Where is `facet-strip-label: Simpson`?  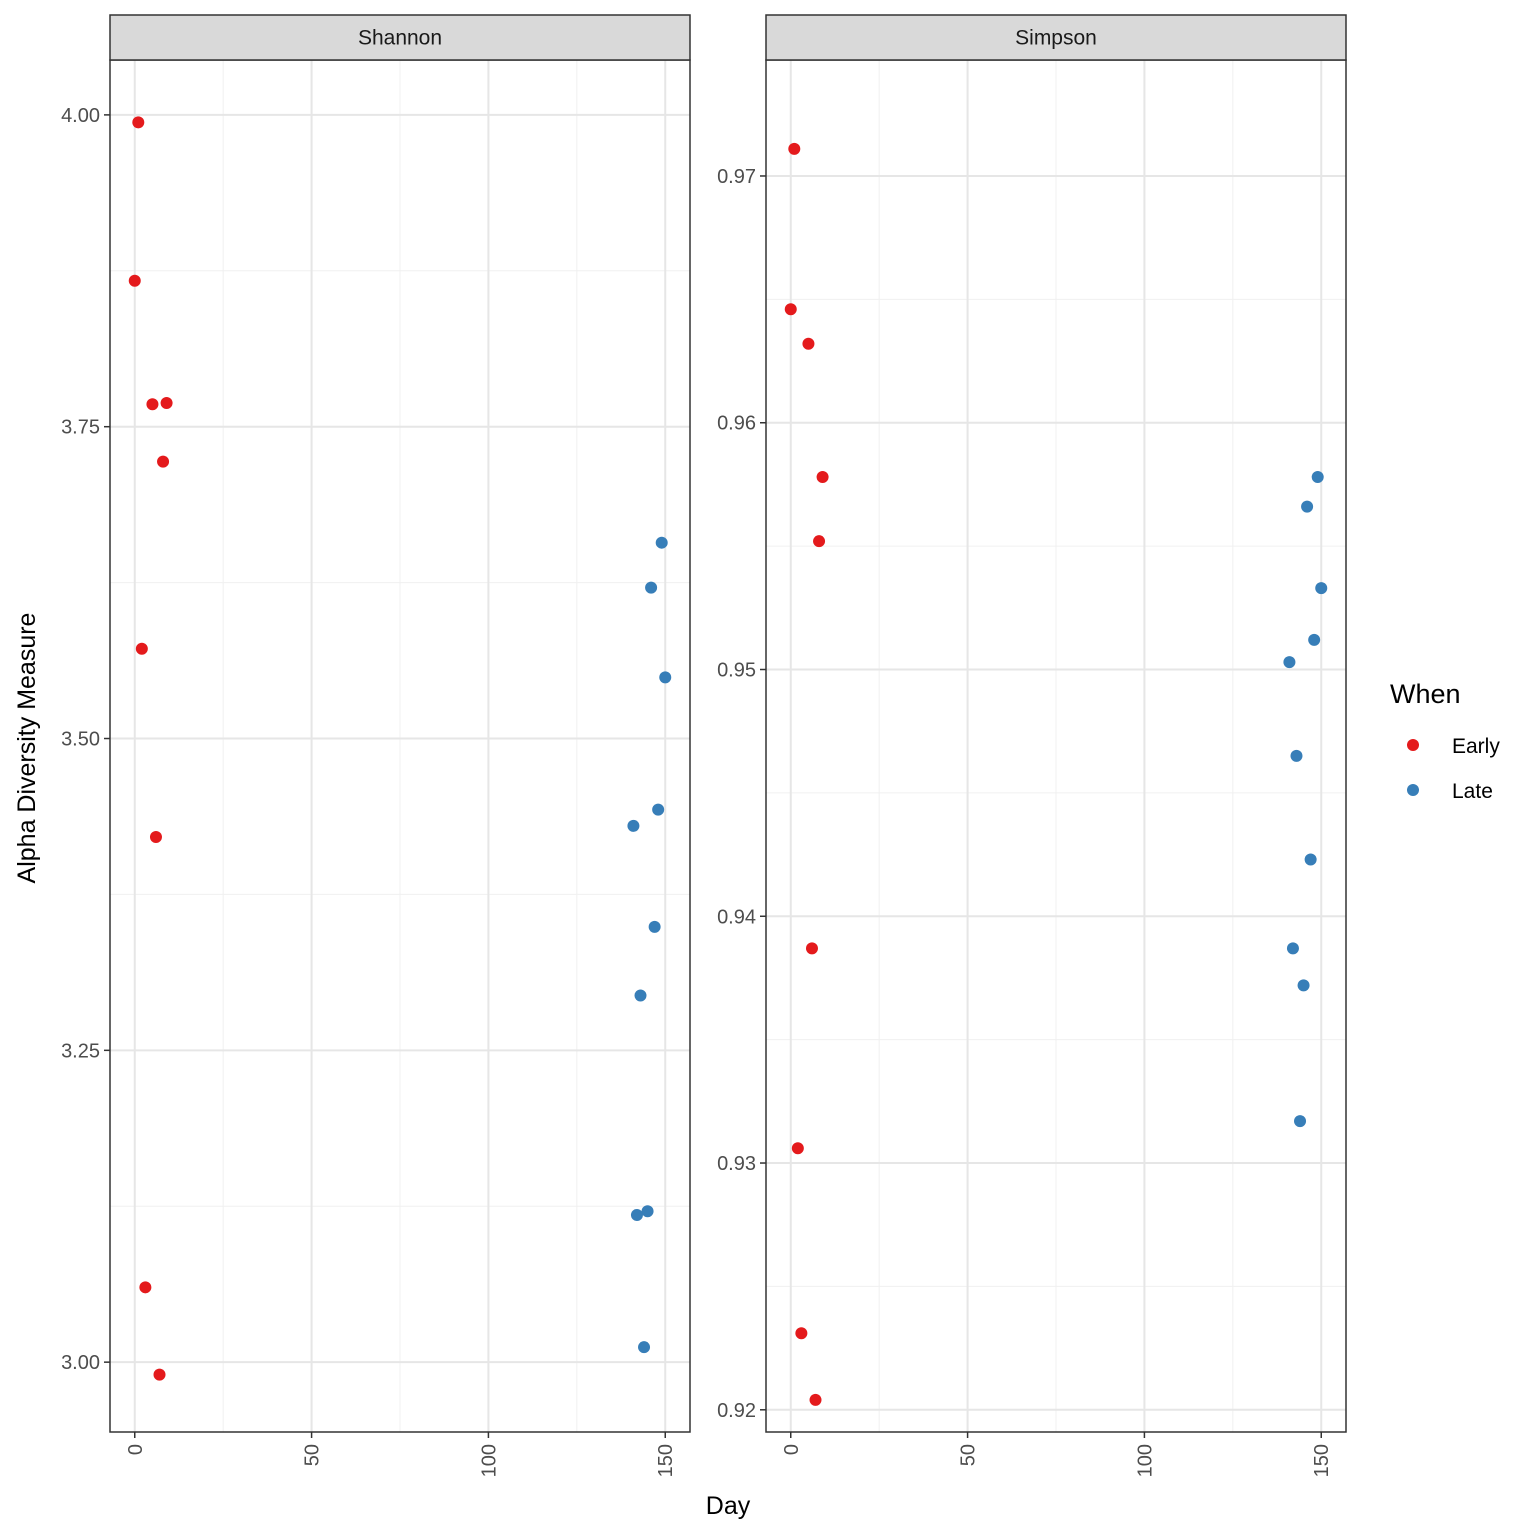 facet-strip-label: Simpson is located at coordinates (1056, 38).